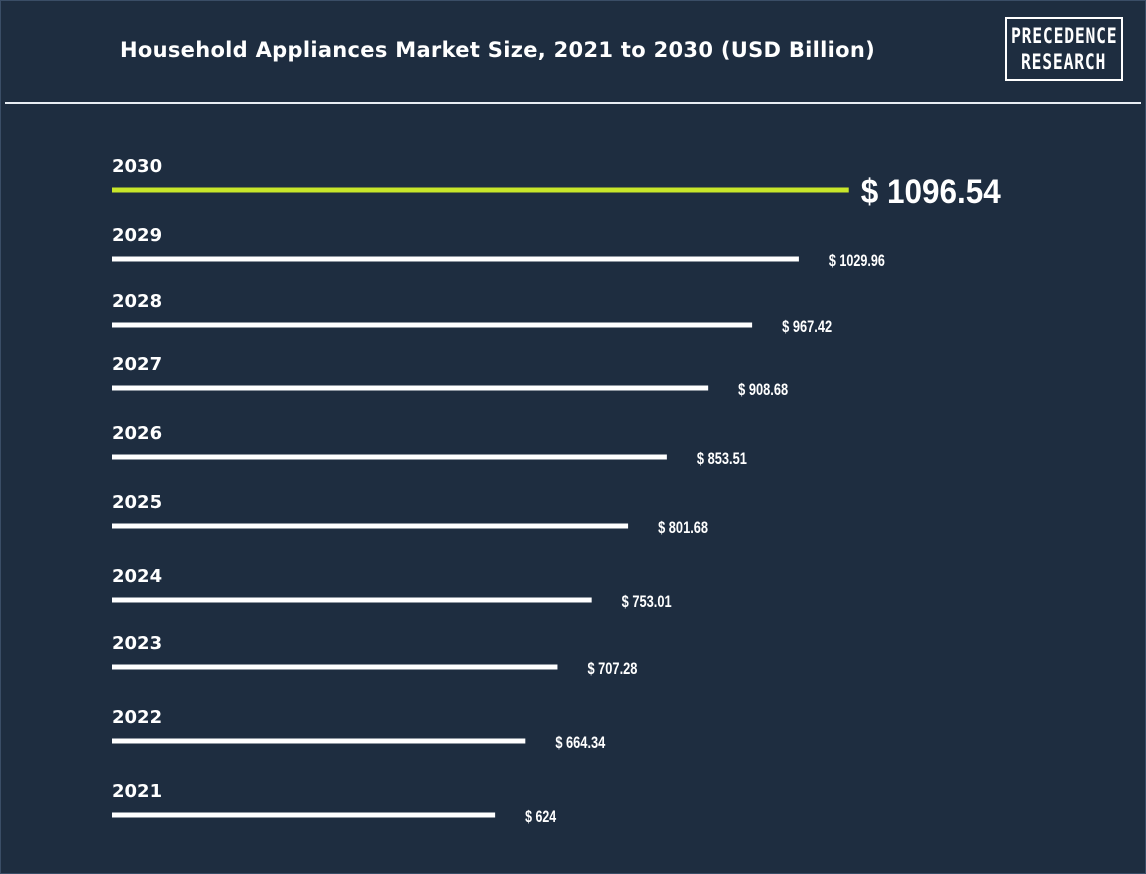 The image size is (1146, 874). I want to click on value-label-2021: $ 624, so click(540, 816).